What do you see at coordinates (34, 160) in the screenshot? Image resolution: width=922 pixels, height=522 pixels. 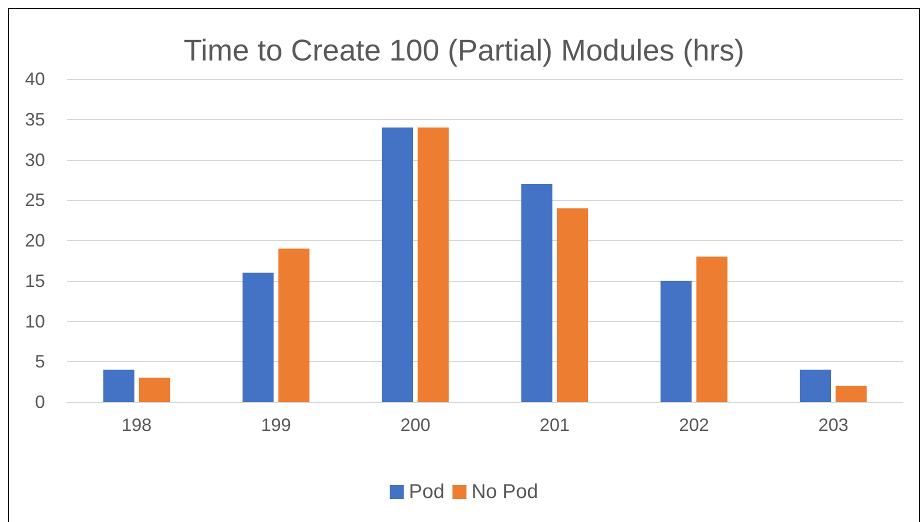 I see `y-tick-label: 30` at bounding box center [34, 160].